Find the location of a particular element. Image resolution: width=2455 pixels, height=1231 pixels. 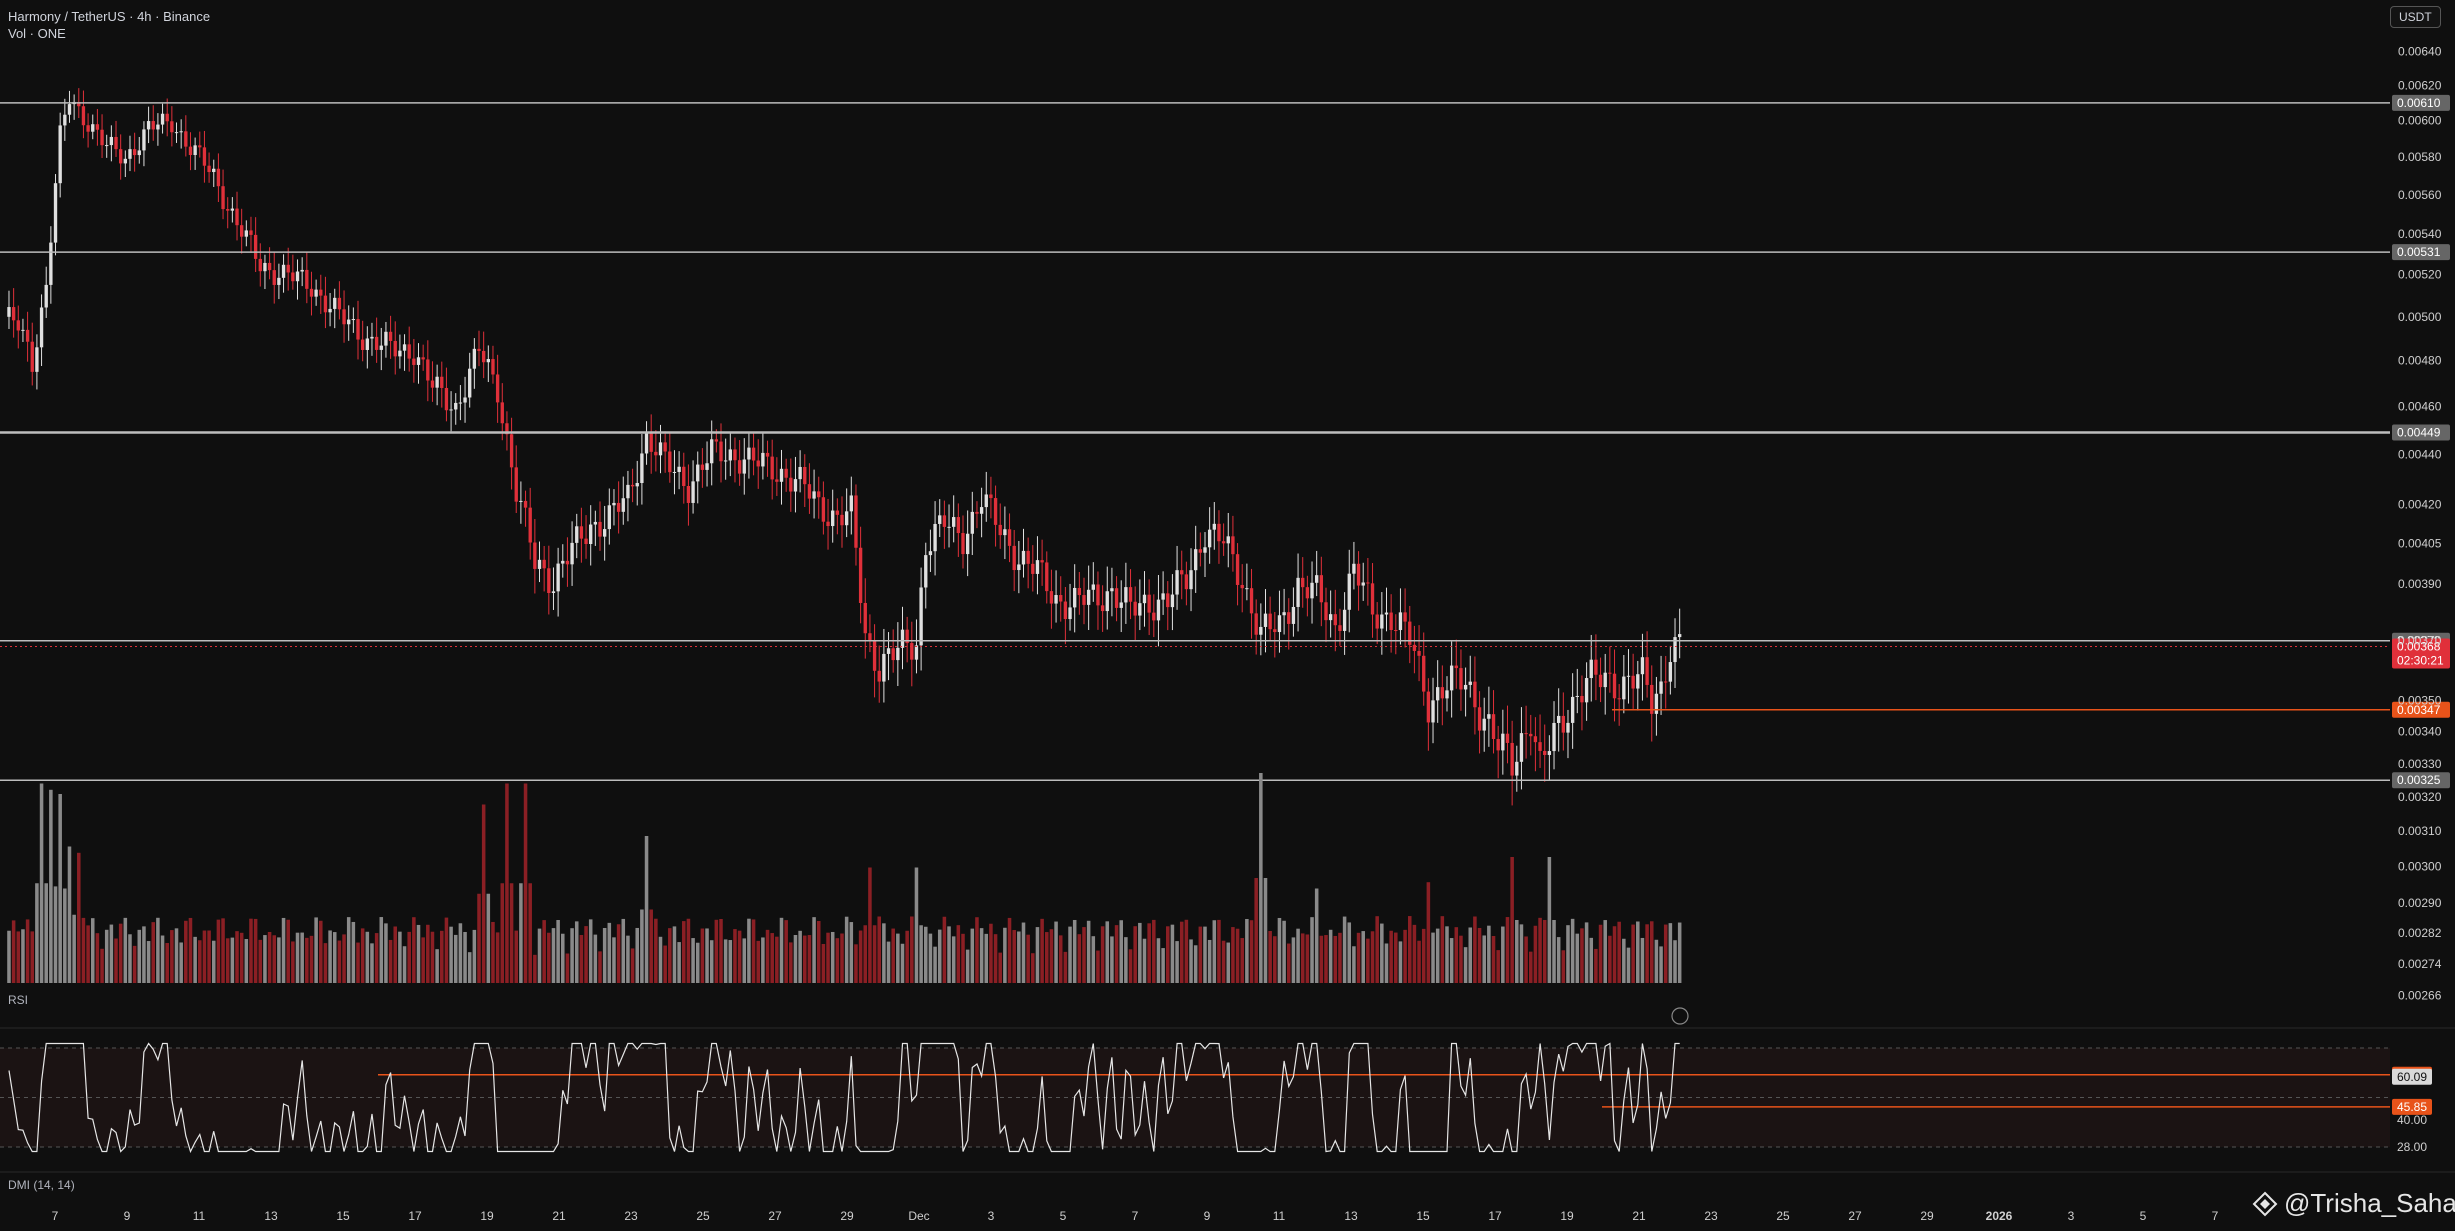

x-tick-label: 2026 is located at coordinates (1999, 1216).